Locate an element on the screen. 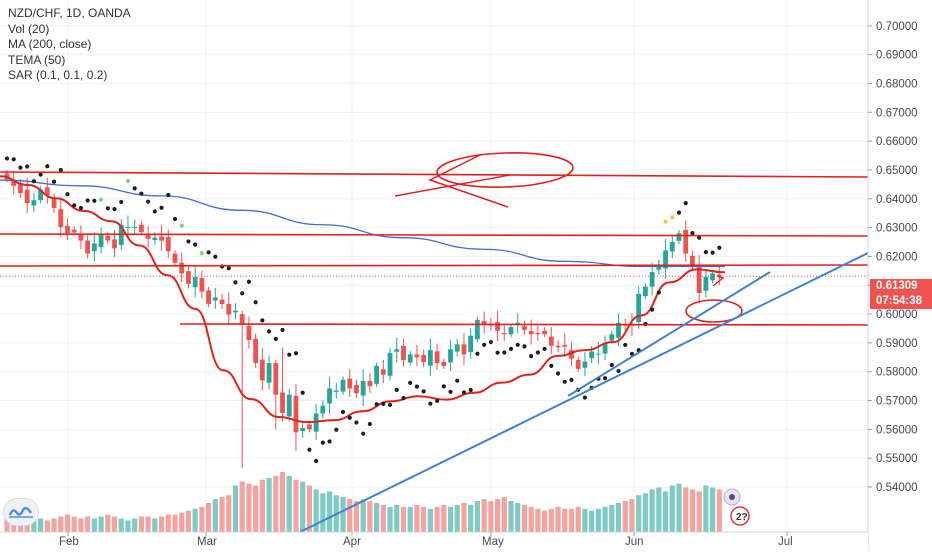 The width and height of the screenshot is (932, 555). y-tick-label: 0.66000 is located at coordinates (897, 142).